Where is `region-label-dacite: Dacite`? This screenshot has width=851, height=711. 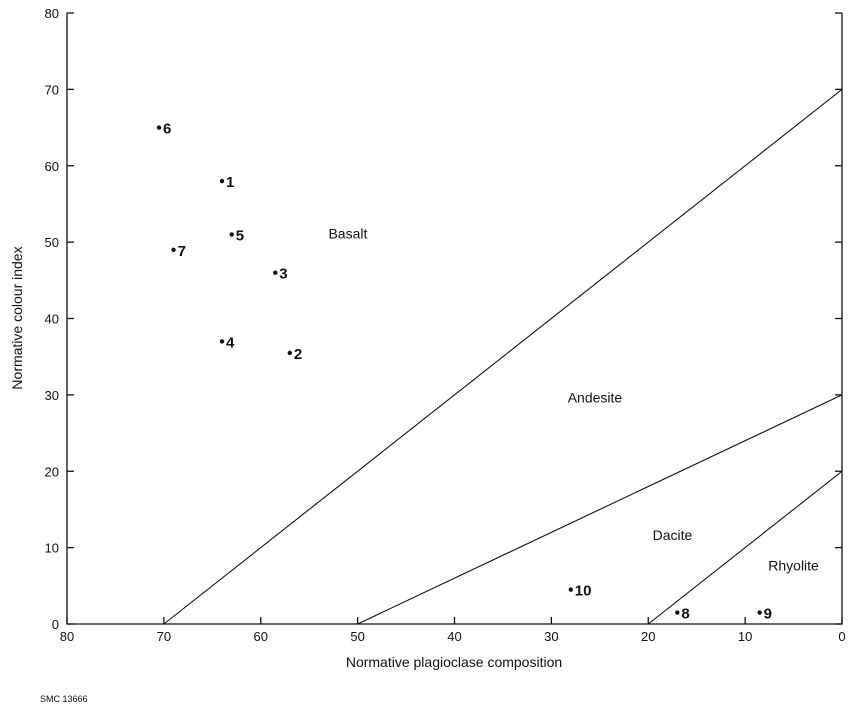
region-label-dacite: Dacite is located at coordinates (673, 535).